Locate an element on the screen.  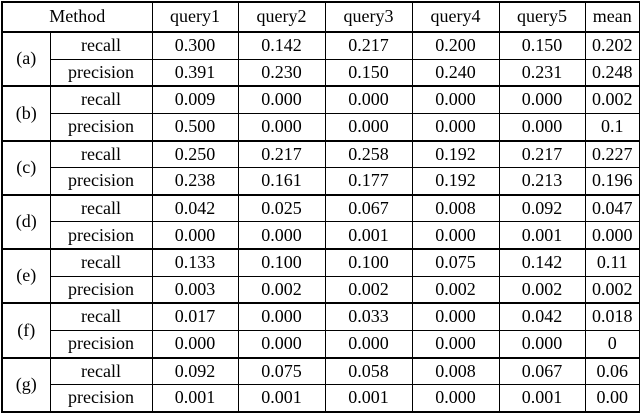
table-row: precision 0.000 0.000 0.001 0.000 0.001 0.000 is located at coordinates (321, 235).